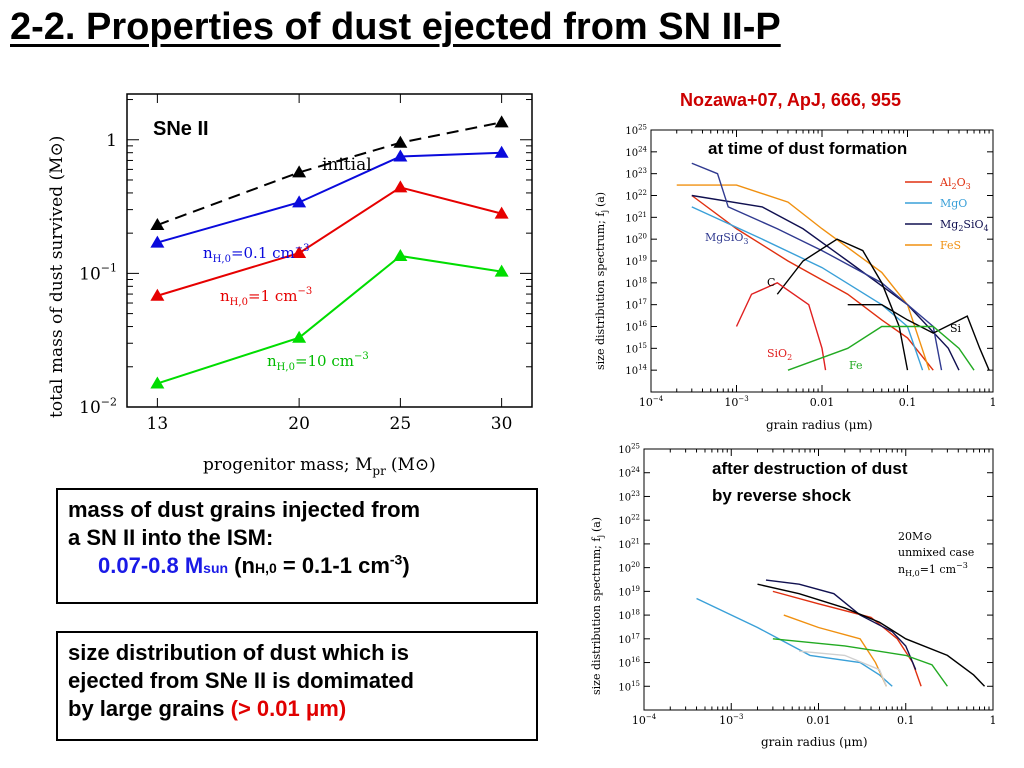 The height and width of the screenshot is (768, 1024). What do you see at coordinates (790, 100) in the screenshot?
I see `citation: Nozawa+07, ApJ, 666, 955` at bounding box center [790, 100].